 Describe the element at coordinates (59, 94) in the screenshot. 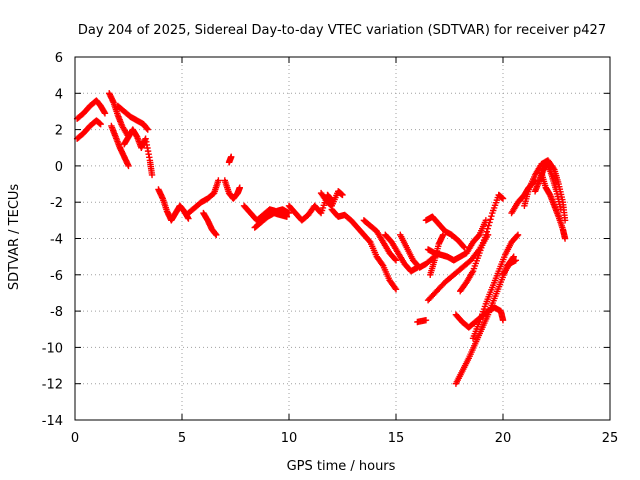

I see `y-tick-label: 4` at that location.